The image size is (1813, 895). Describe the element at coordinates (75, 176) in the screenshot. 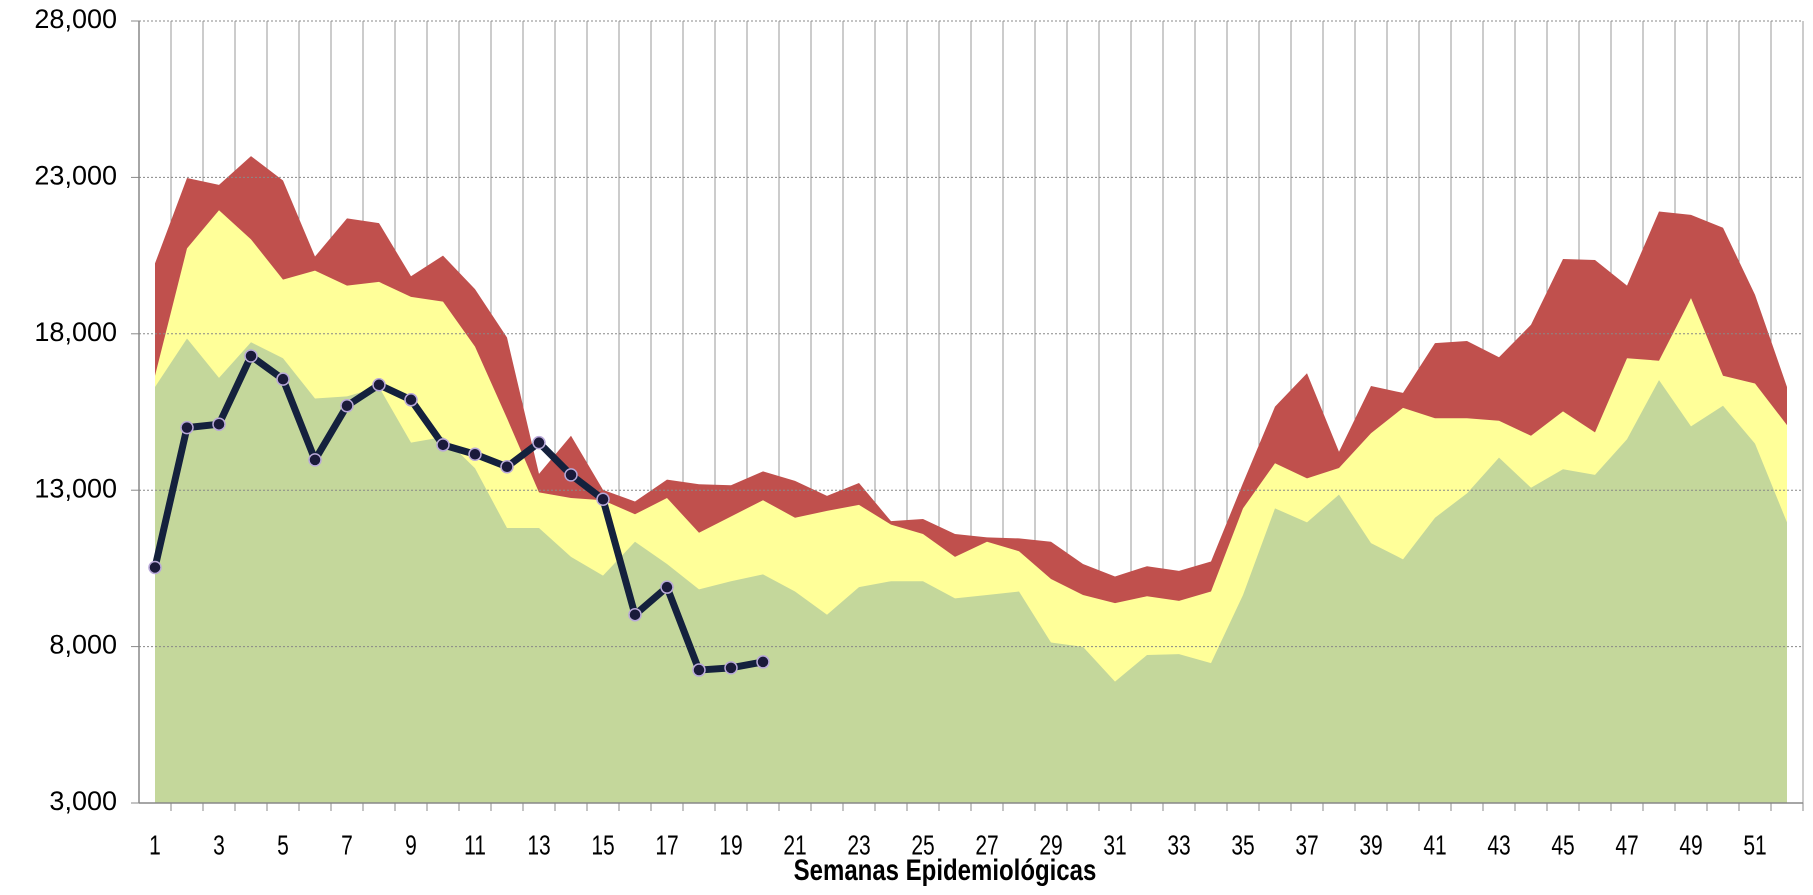

I see `y-tick-label: 23,000` at that location.